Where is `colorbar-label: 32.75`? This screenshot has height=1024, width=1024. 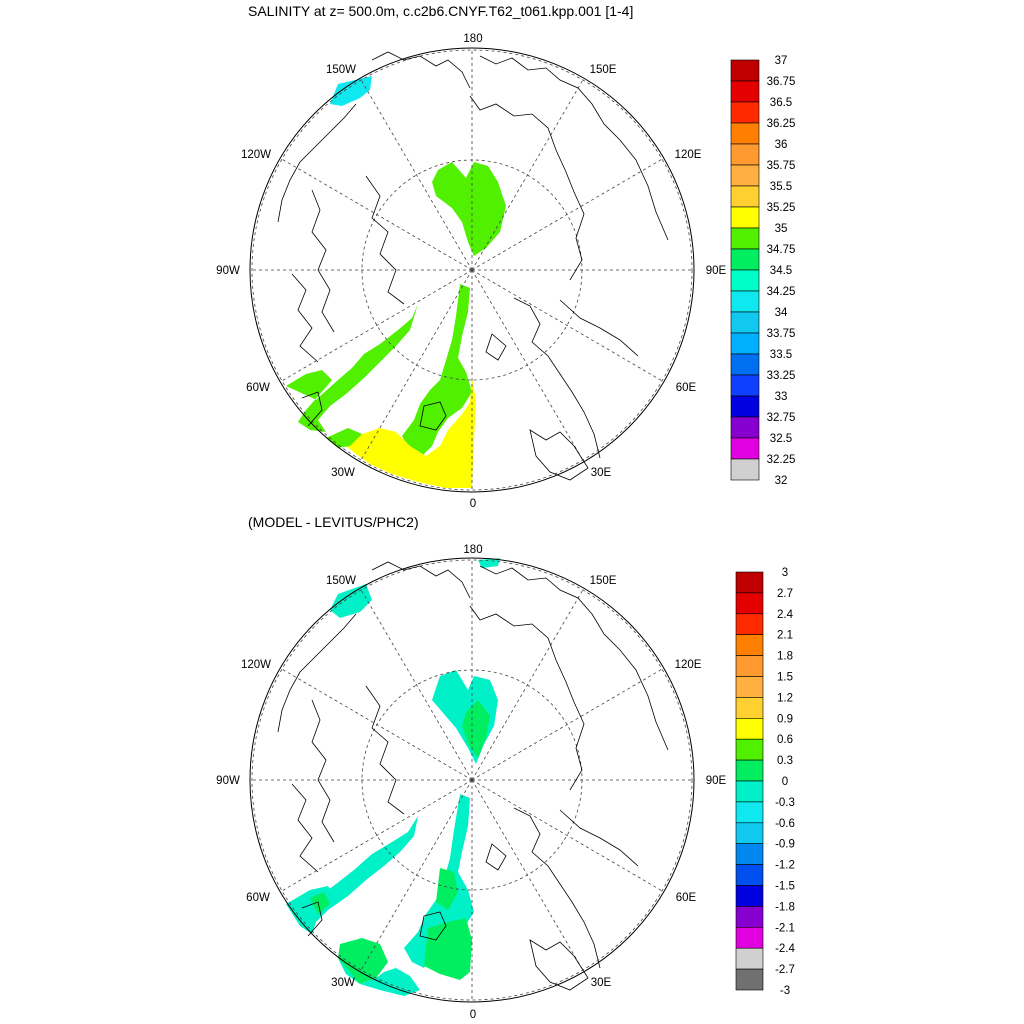 colorbar-label: 32.75 is located at coordinates (781, 418).